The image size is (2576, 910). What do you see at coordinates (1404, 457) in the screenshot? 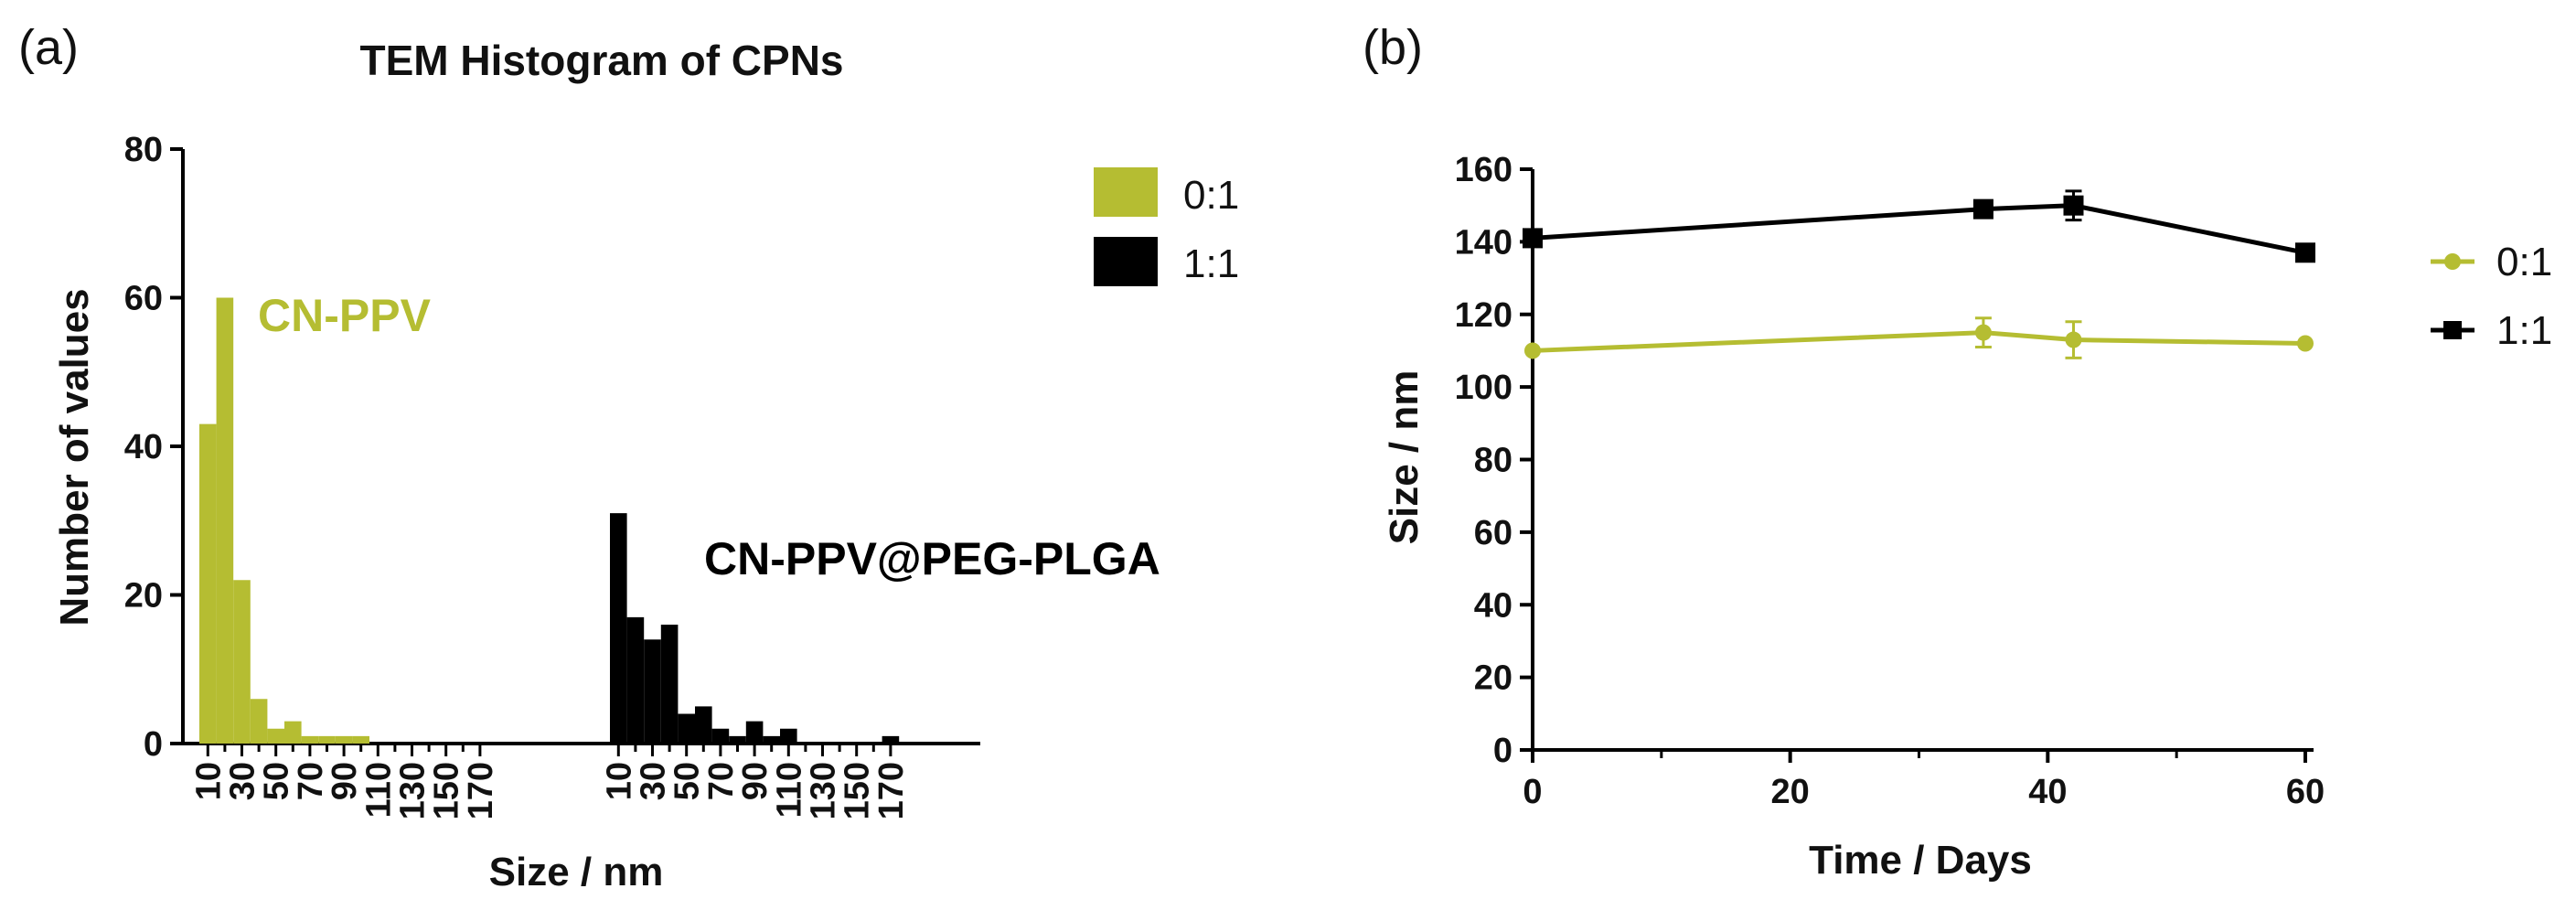
I see `line-y-axis-label: Size / nm` at bounding box center [1404, 457].